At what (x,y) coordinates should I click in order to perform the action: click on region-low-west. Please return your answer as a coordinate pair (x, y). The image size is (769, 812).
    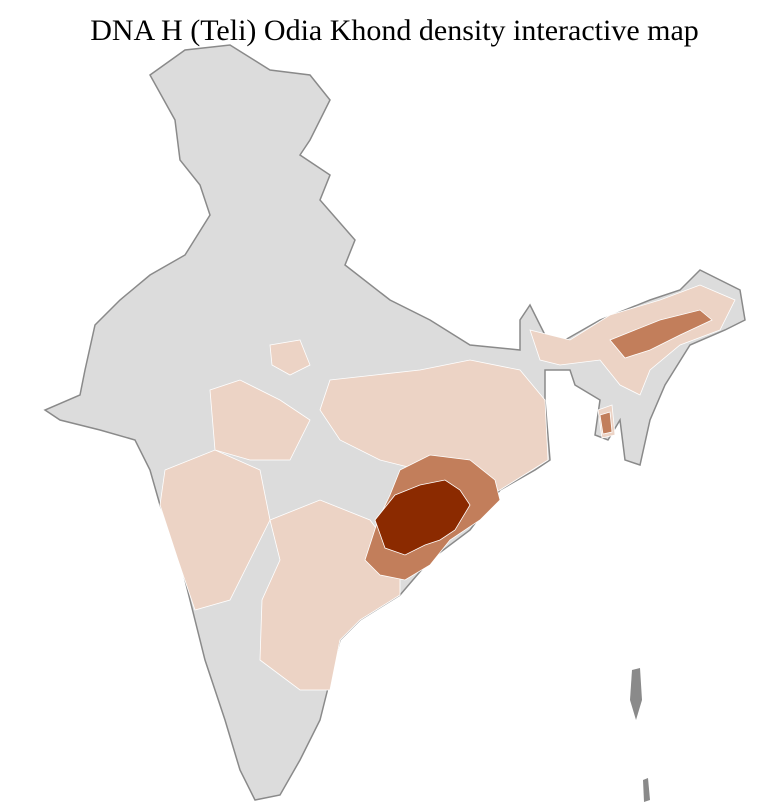
    Looking at the image, I should click on (215, 530).